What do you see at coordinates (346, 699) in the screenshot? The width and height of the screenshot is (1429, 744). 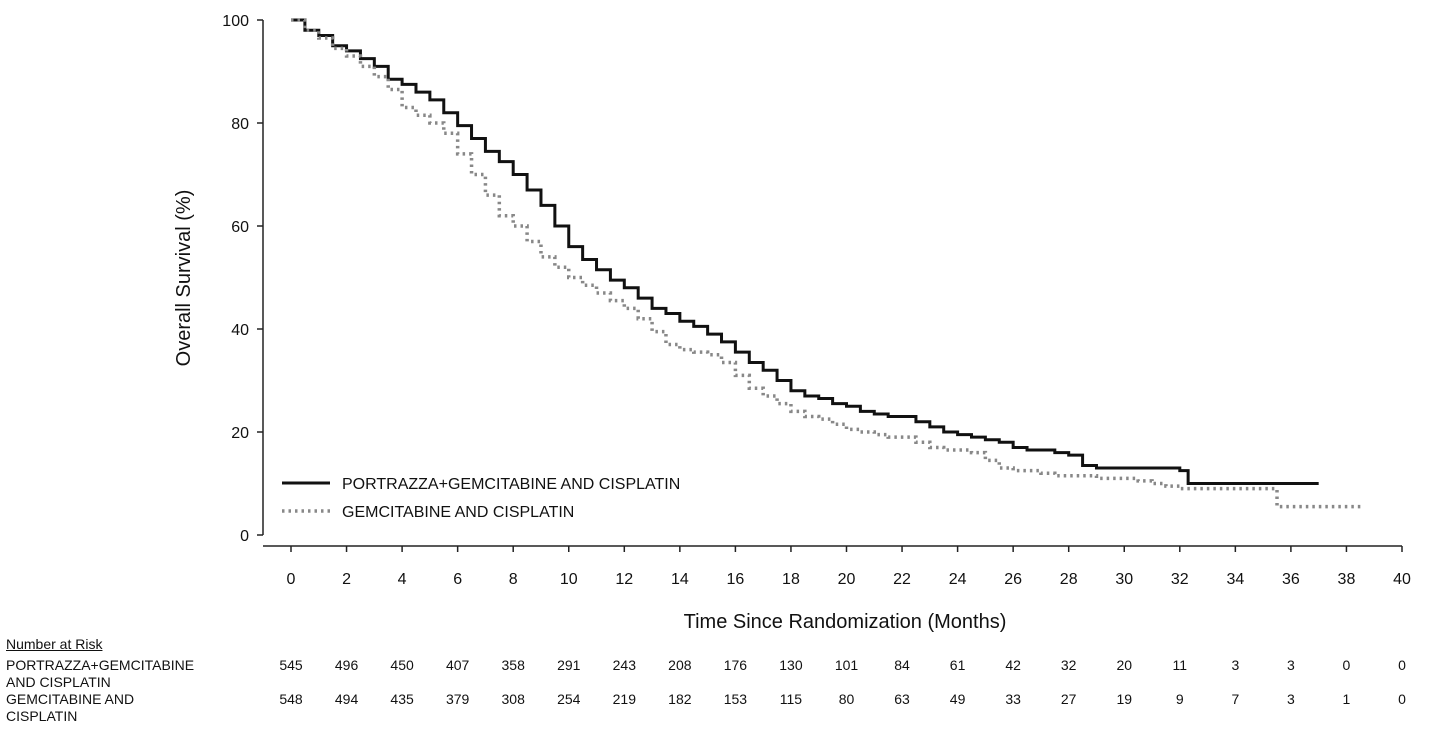 I see `risk-value: 494` at bounding box center [346, 699].